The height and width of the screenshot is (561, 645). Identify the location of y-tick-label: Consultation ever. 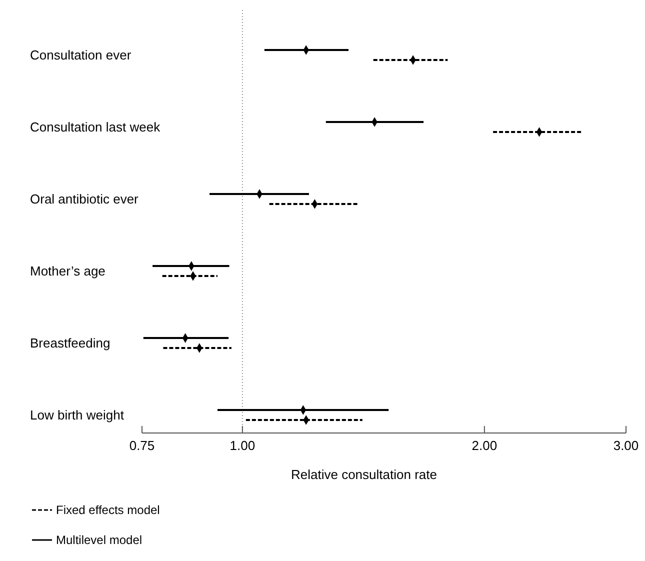
(81, 55).